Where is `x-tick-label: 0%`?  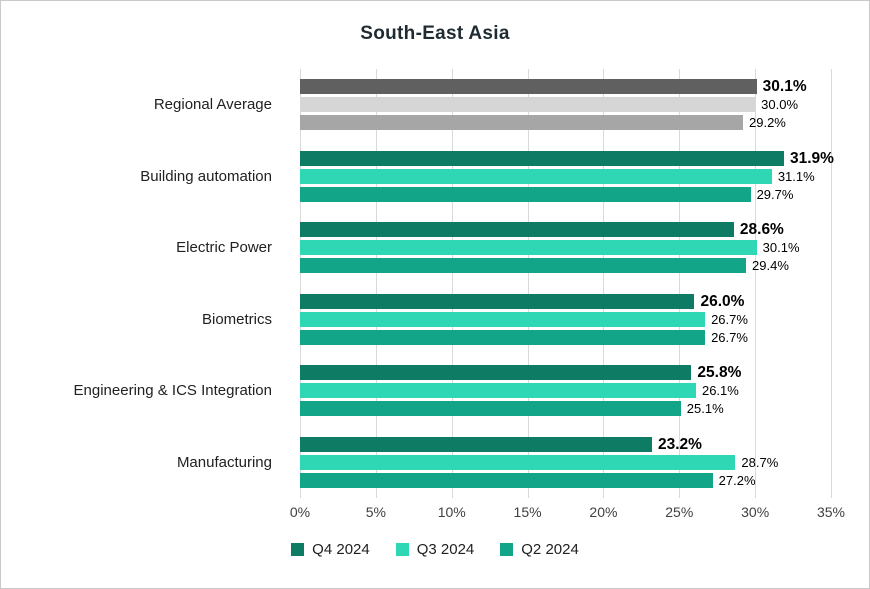
x-tick-label: 0% is located at coordinates (300, 512).